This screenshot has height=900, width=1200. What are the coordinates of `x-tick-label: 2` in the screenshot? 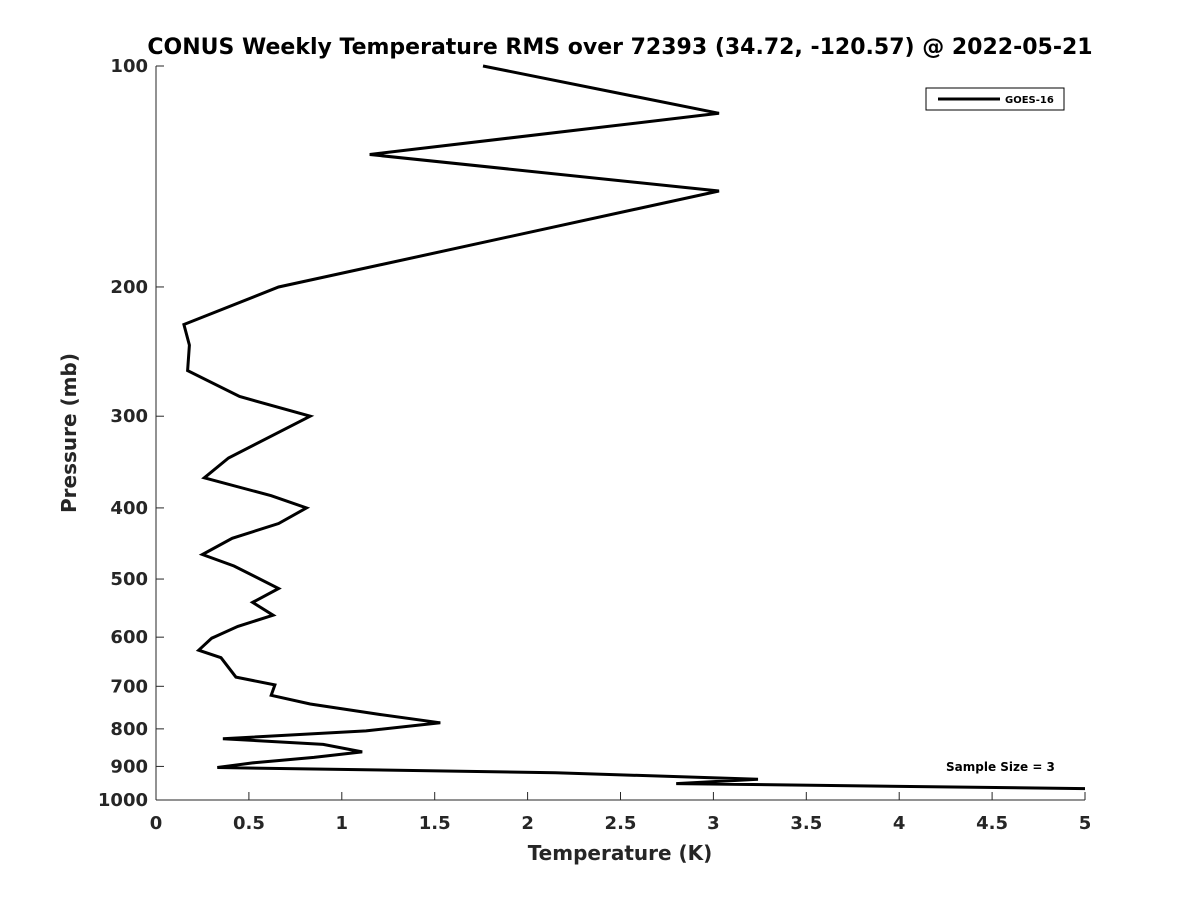 It's located at (527, 823).